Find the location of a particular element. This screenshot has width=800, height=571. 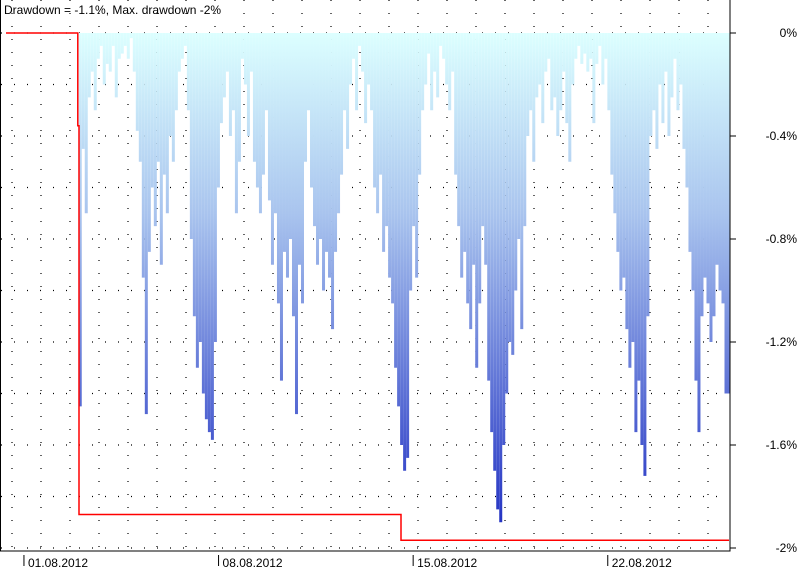

chart-title: Drawdown = -1.1%, Max. drawdown -2% is located at coordinates (112, 10).